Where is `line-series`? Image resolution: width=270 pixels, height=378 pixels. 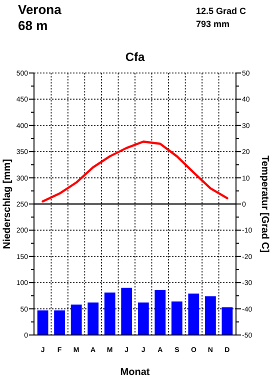 line-series is located at coordinates (135, 171).